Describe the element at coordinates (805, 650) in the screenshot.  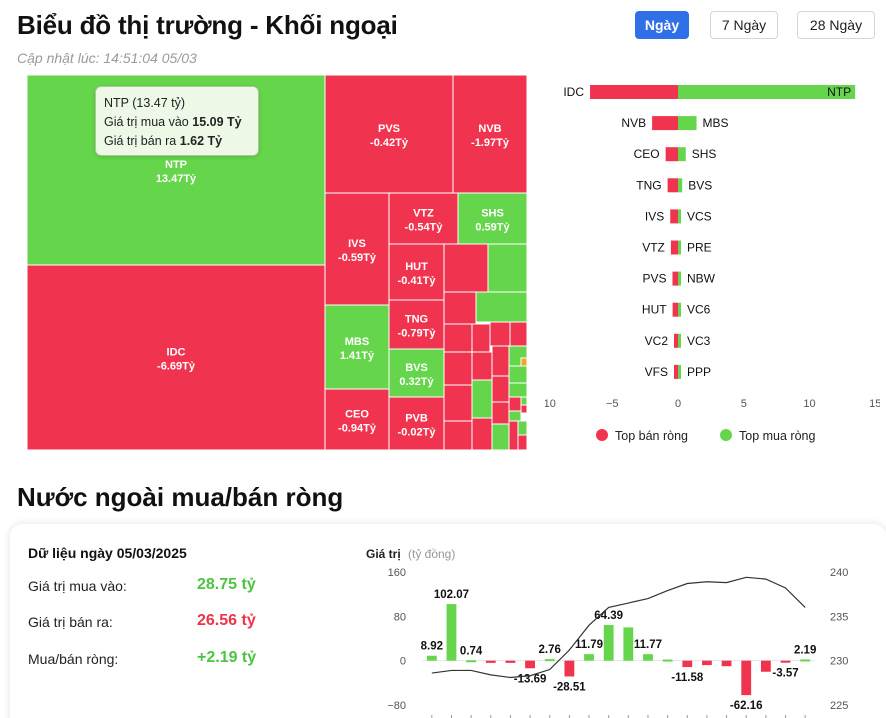
I see `combo-bar-label: 2.19` at that location.